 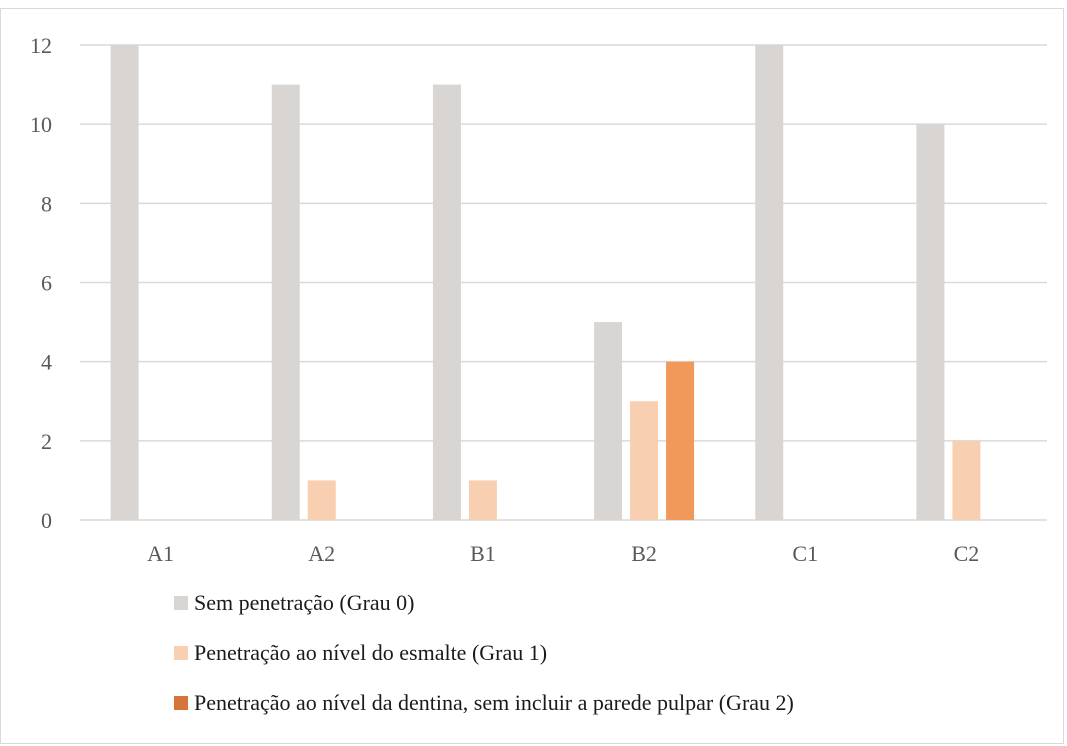 I want to click on y-tick-label: 8, so click(x=46, y=203).